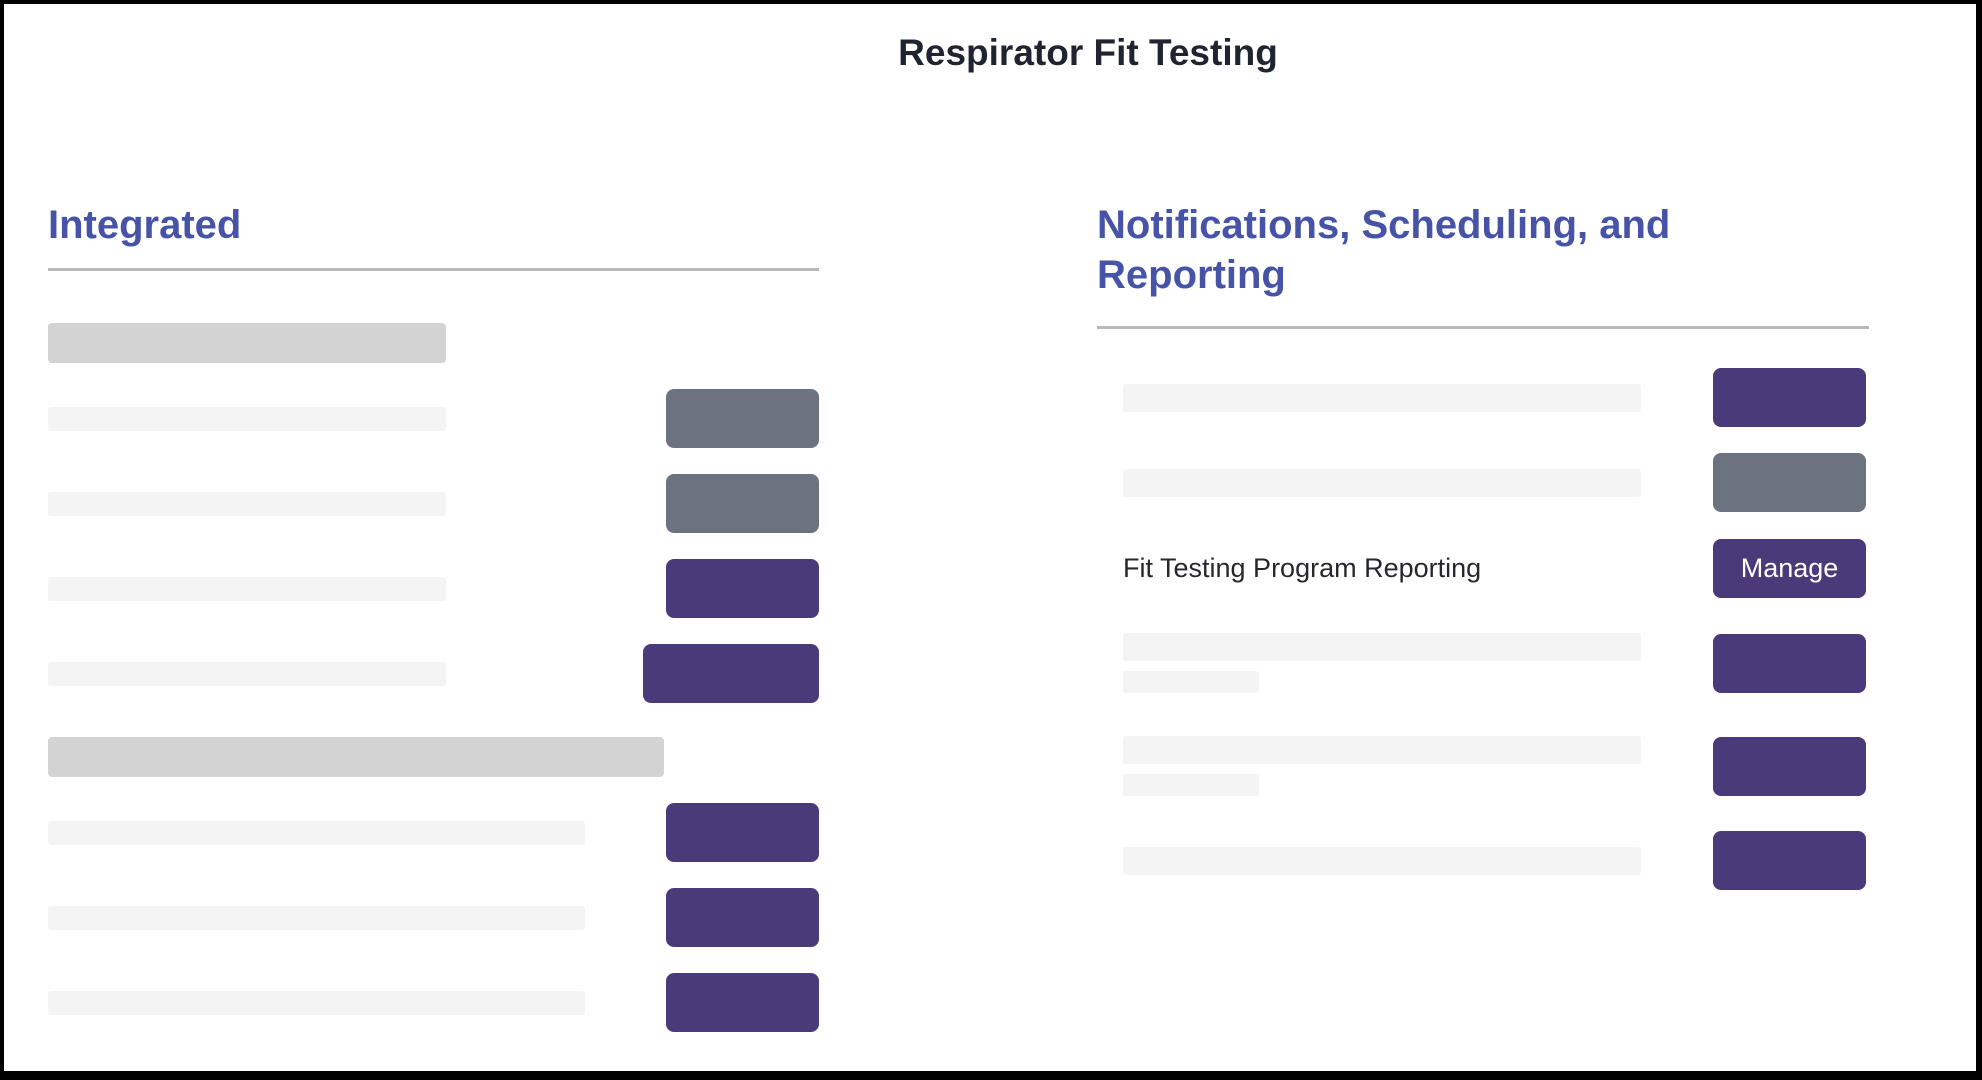 The width and height of the screenshot is (1982, 1080). I want to click on feature-row-fit-testing-program-reporting: Fit Testing Program Reporting Manage, so click(1483, 568).